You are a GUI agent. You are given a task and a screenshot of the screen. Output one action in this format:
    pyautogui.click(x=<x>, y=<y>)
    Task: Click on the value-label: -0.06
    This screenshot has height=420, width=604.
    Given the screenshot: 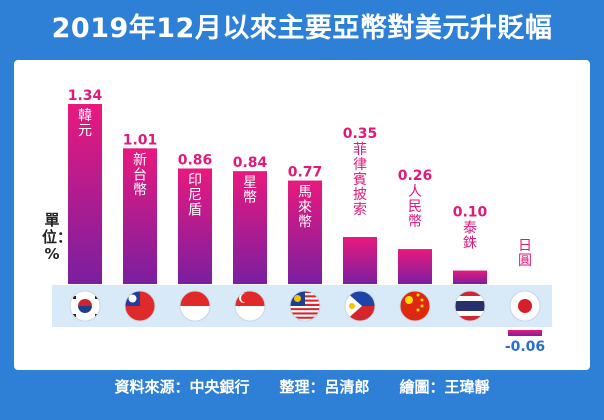 What is the action you would take?
    pyautogui.click(x=525, y=347)
    